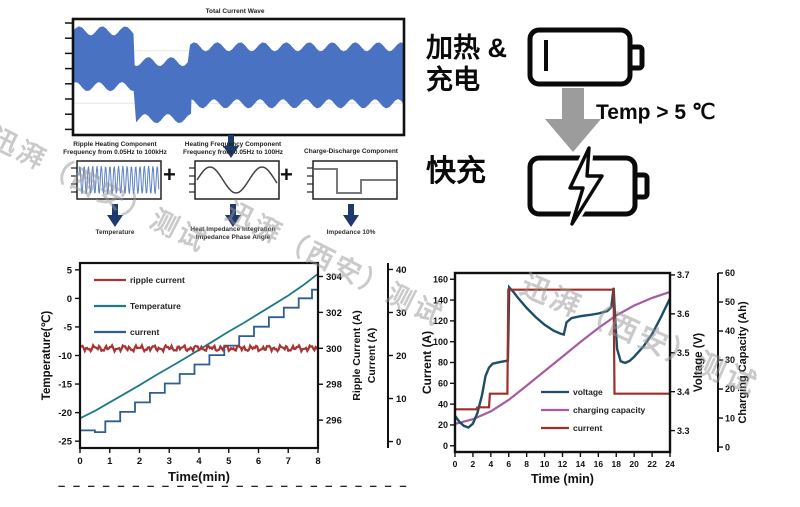  Describe the element at coordinates (288, 461) in the screenshot. I see `svg-text: 7` at that location.